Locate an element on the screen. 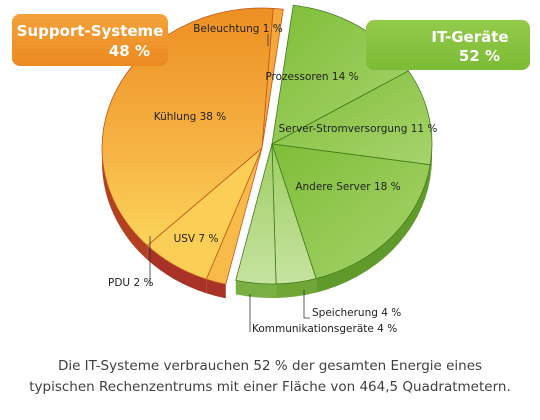 This screenshot has height=420, width=540. slice-label-0: Beleuchtung 1 % is located at coordinates (238, 29).